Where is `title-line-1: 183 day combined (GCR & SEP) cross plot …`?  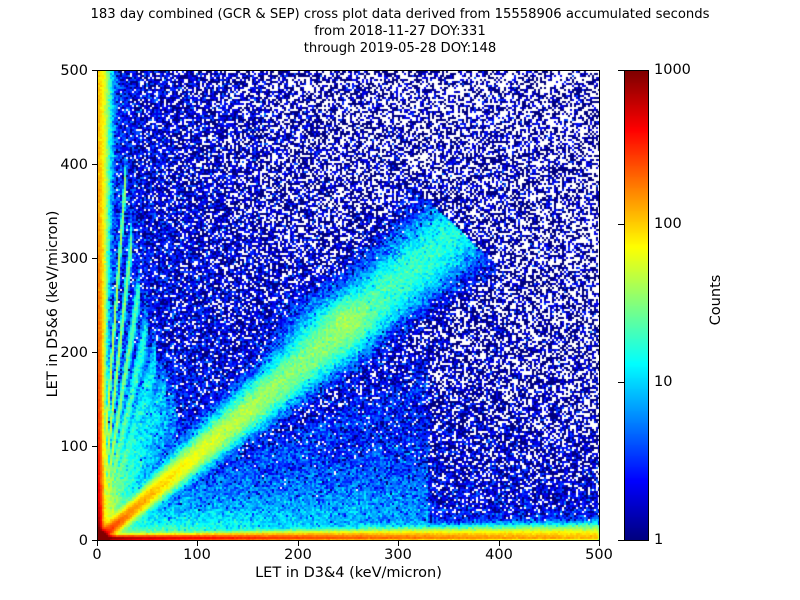
title-line-1: 183 day combined (GCR & SEP) cross plot … is located at coordinates (400, 14).